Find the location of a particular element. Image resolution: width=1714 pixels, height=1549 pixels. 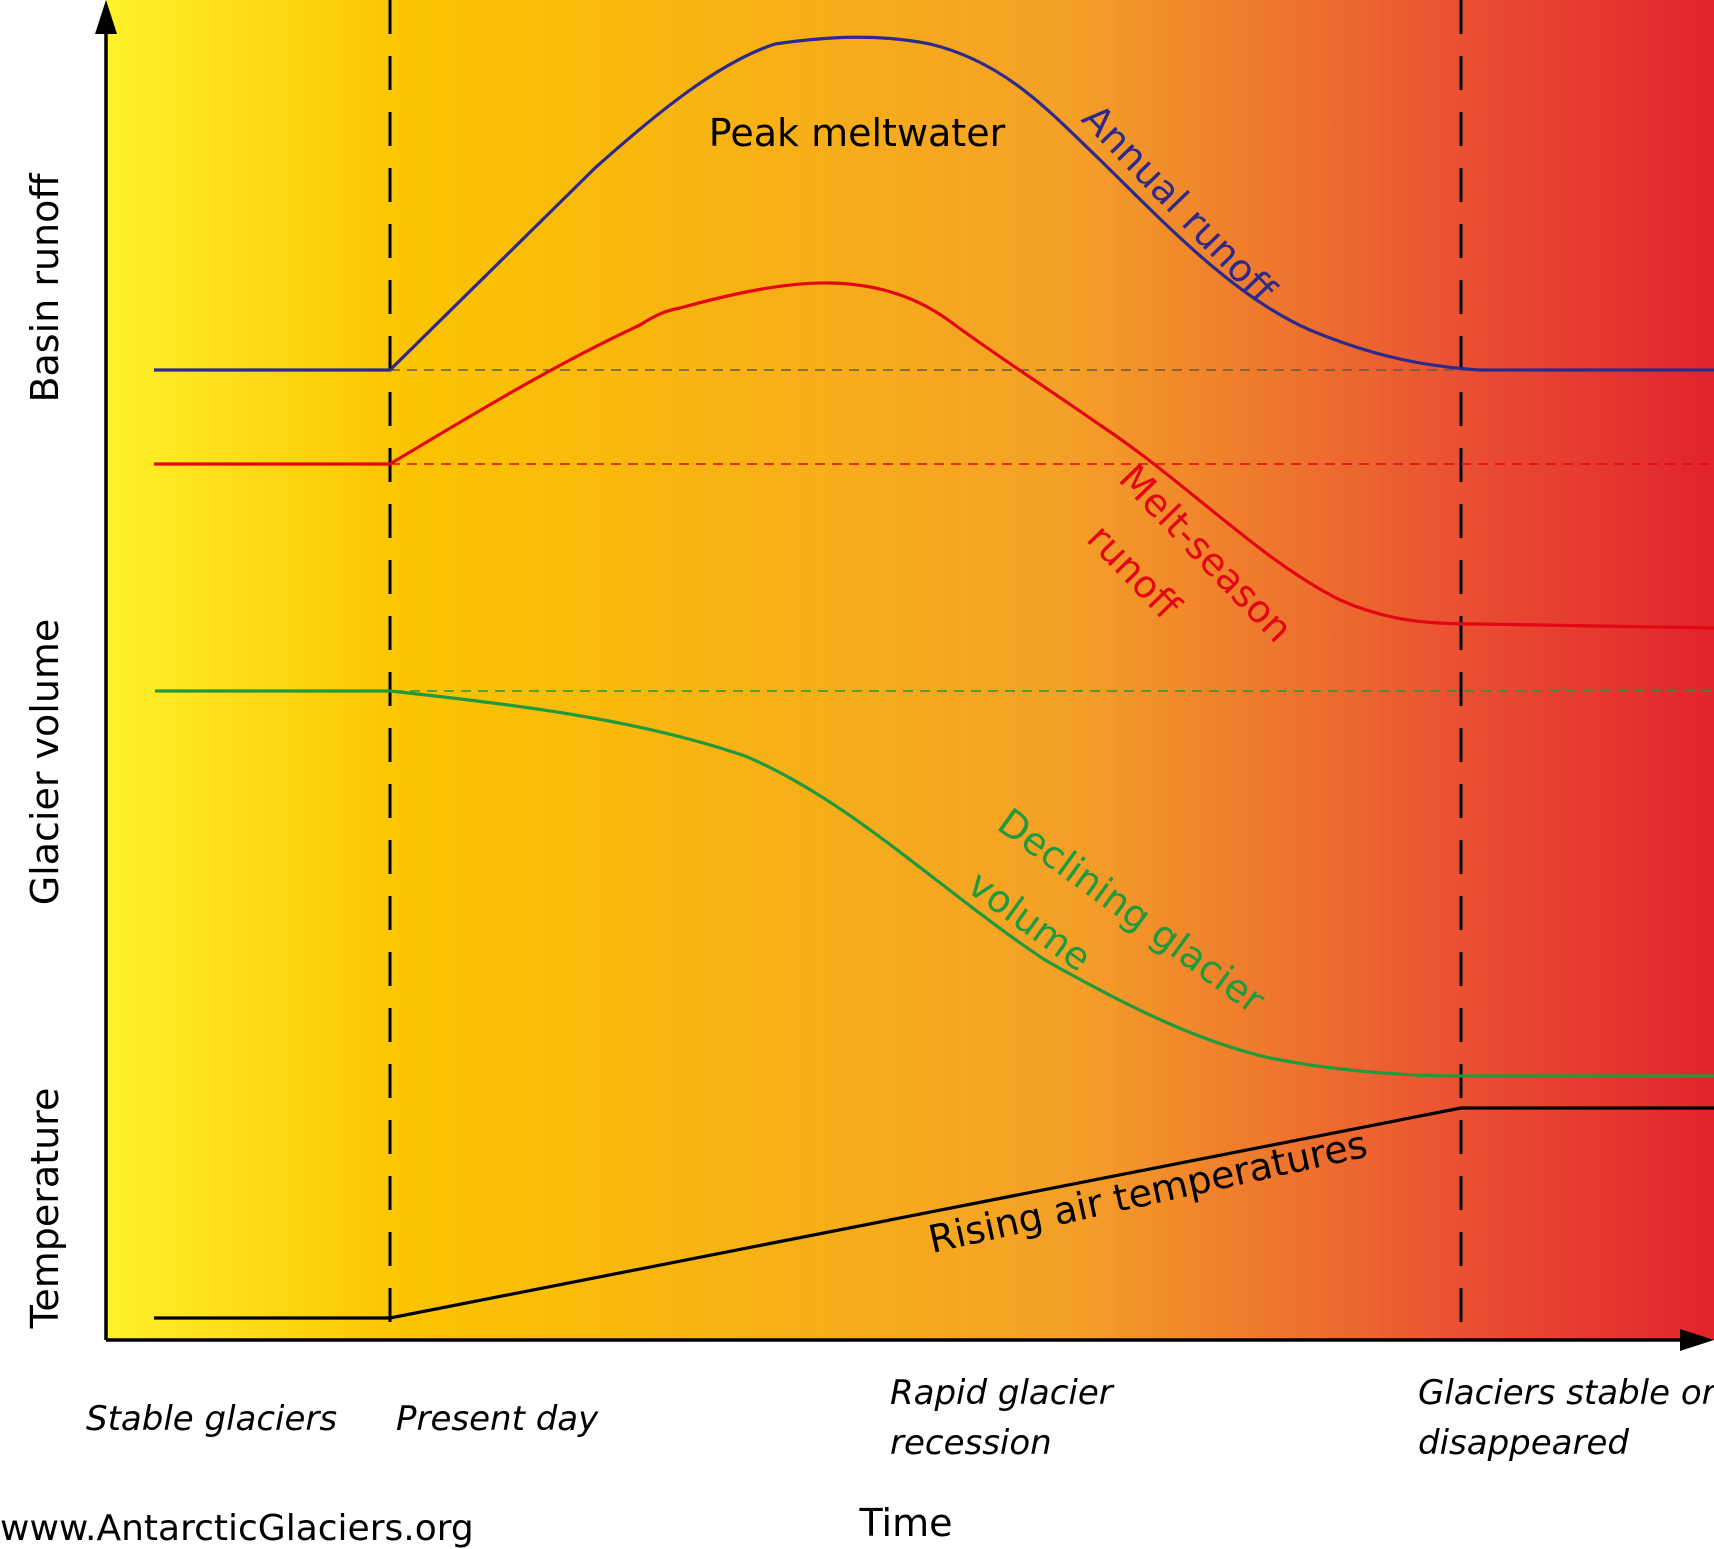

y-label-glacier-volume: Glacier volume is located at coordinates (45, 762).